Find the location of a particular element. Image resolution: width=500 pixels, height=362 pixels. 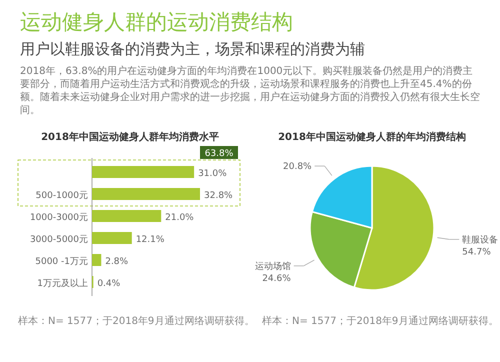

slice-label: 鞋服设备 is located at coordinates (480, 240).